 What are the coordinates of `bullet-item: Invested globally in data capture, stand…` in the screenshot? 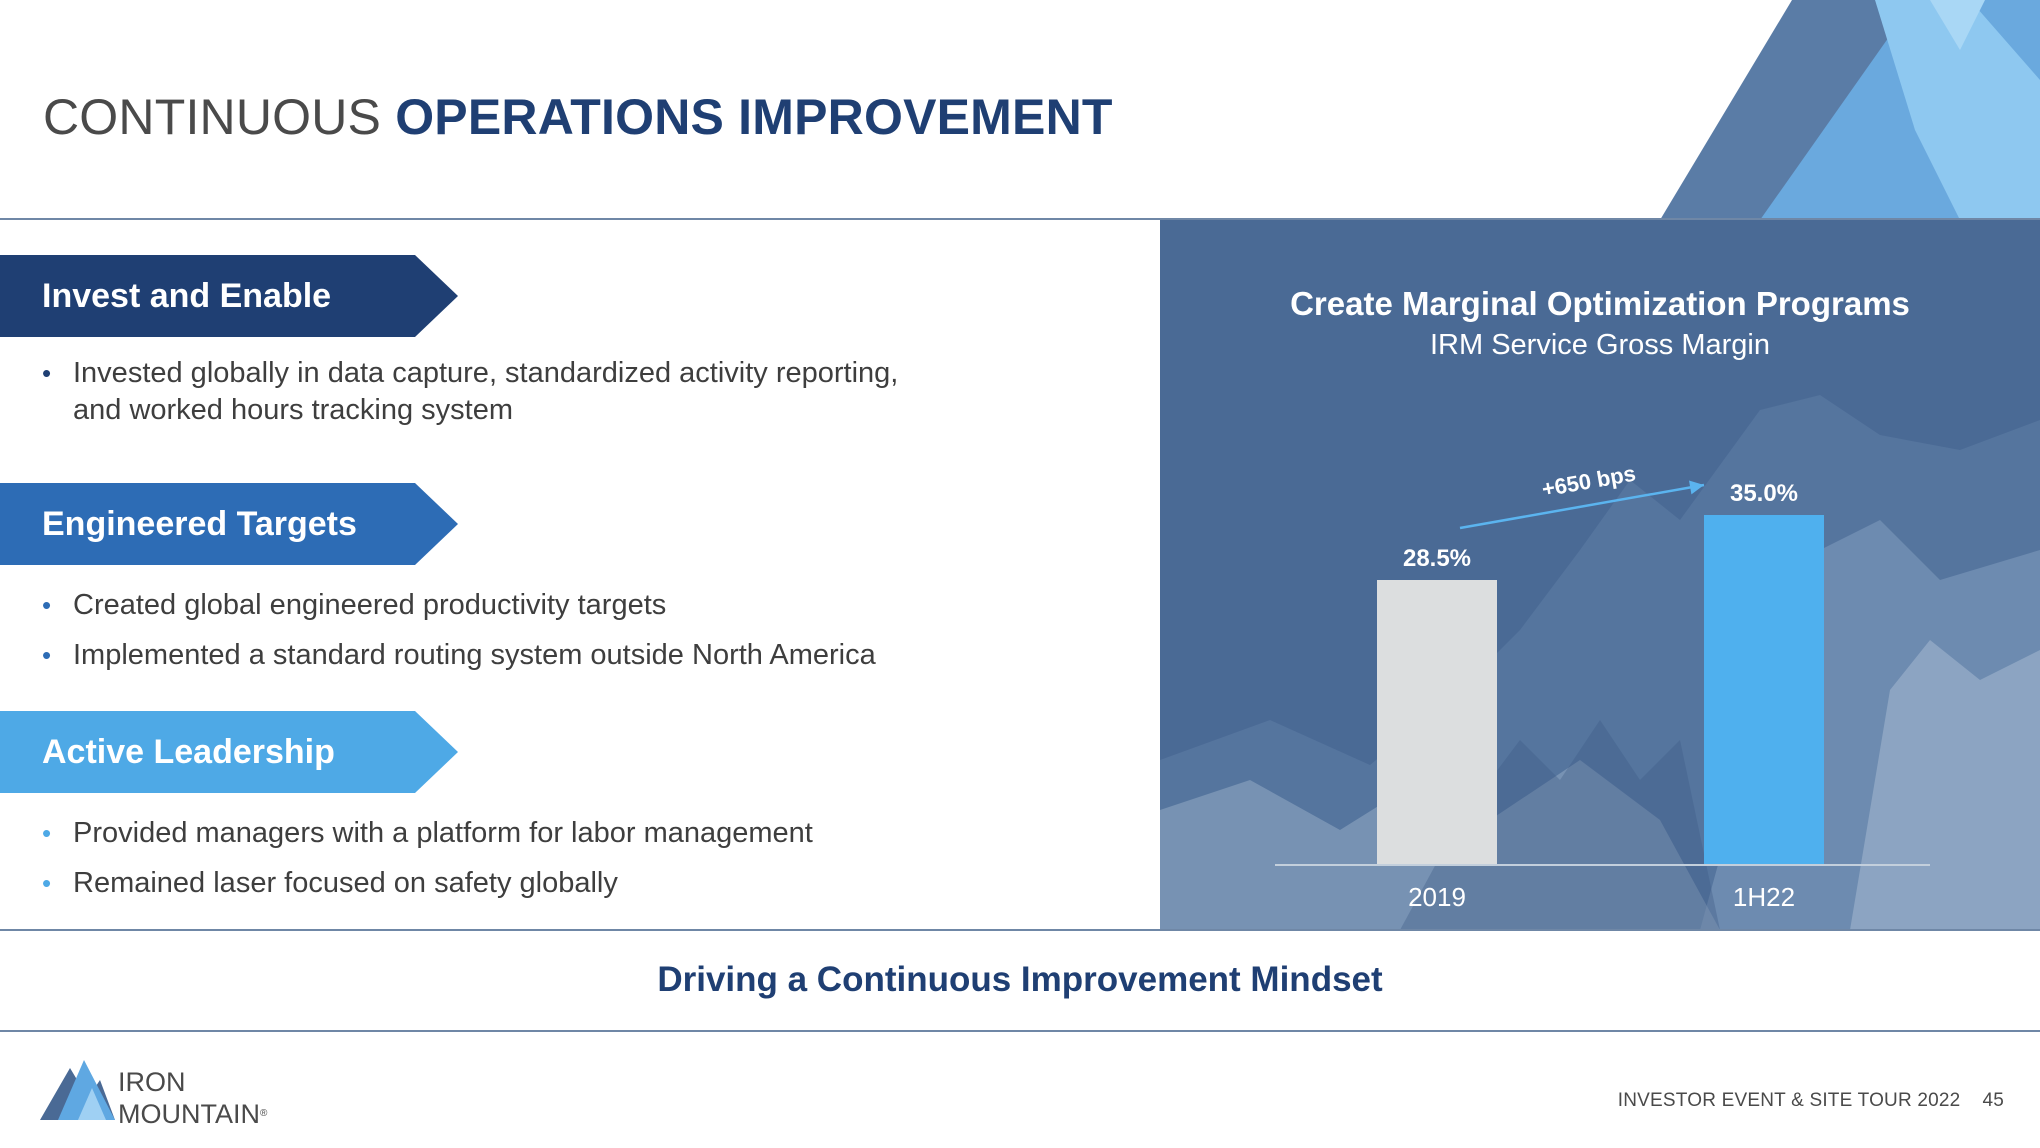 It's located at (497, 392).